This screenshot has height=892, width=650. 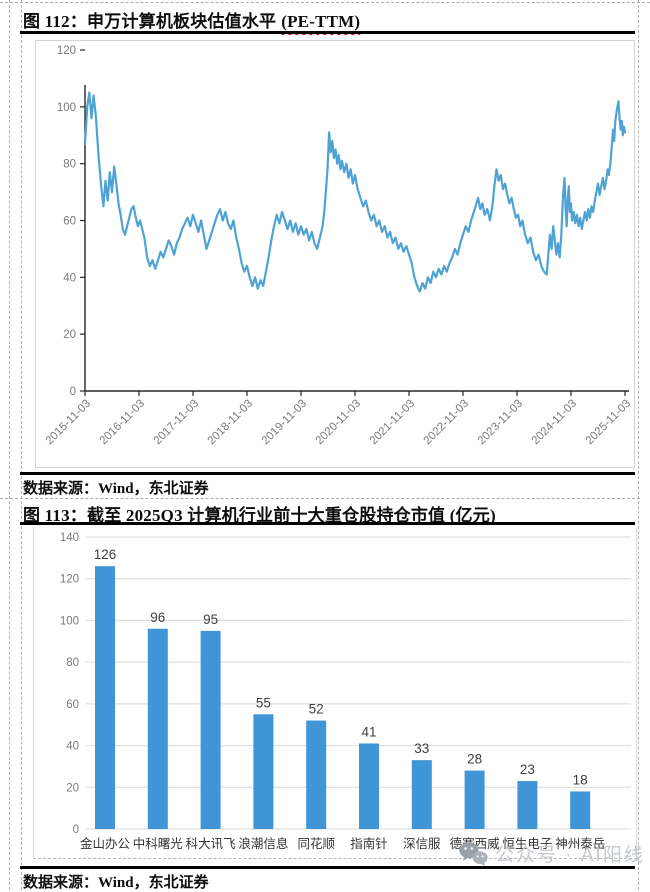 What do you see at coordinates (263, 843) in the screenshot?
I see `bar-category-label: 浪潮信息` at bounding box center [263, 843].